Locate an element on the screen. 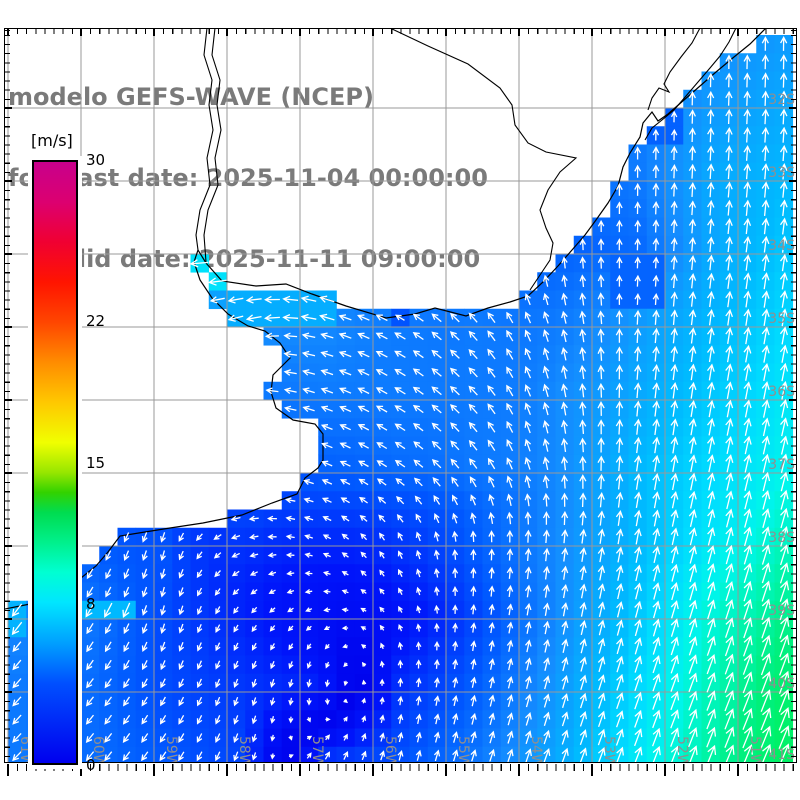  axis-major-tick is located at coordinates (446, 770).